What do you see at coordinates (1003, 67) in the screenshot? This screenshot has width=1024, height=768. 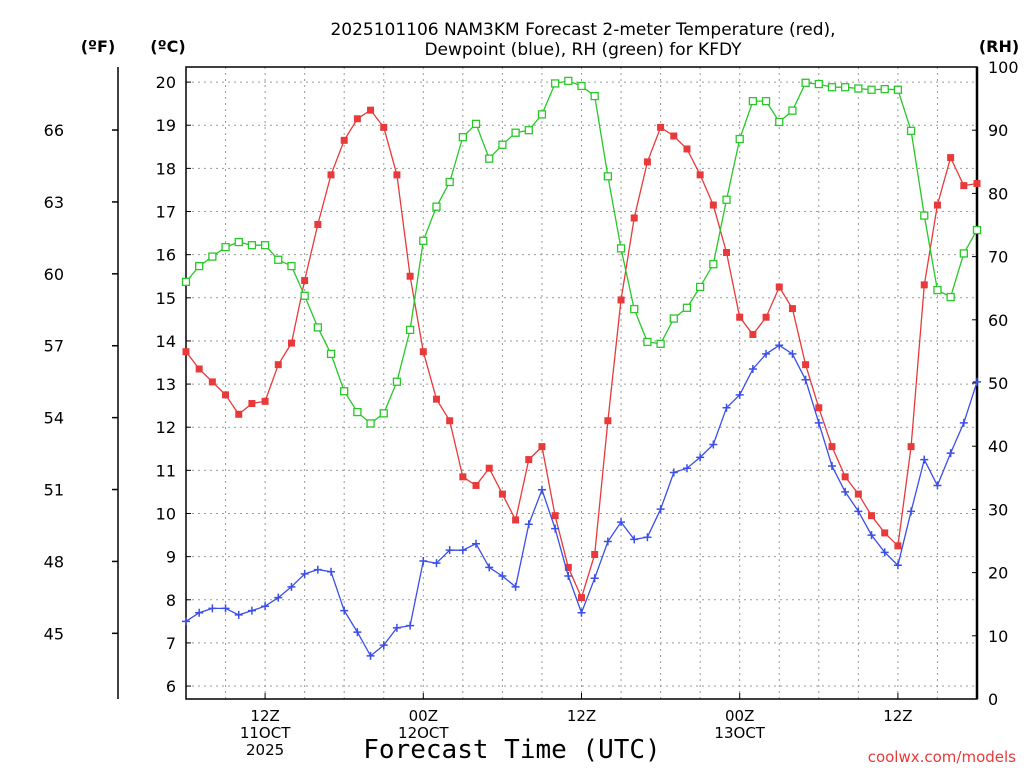 I see `rh-tick-label-100: 100` at bounding box center [1003, 67].